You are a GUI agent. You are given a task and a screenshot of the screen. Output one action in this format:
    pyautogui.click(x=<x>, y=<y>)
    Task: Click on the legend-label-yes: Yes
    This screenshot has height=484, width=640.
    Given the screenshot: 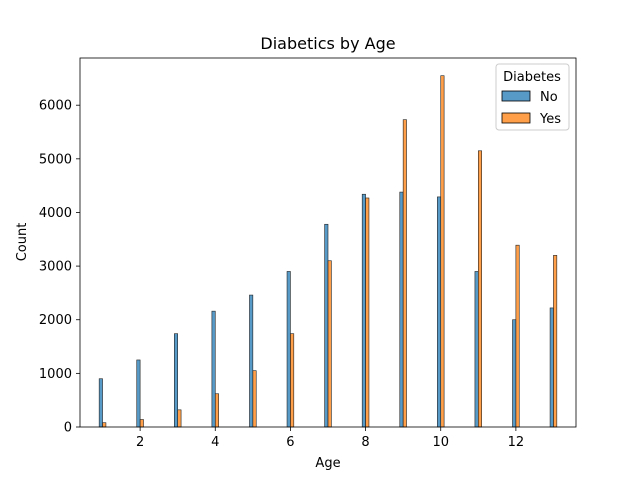 What is the action you would take?
    pyautogui.click(x=550, y=119)
    